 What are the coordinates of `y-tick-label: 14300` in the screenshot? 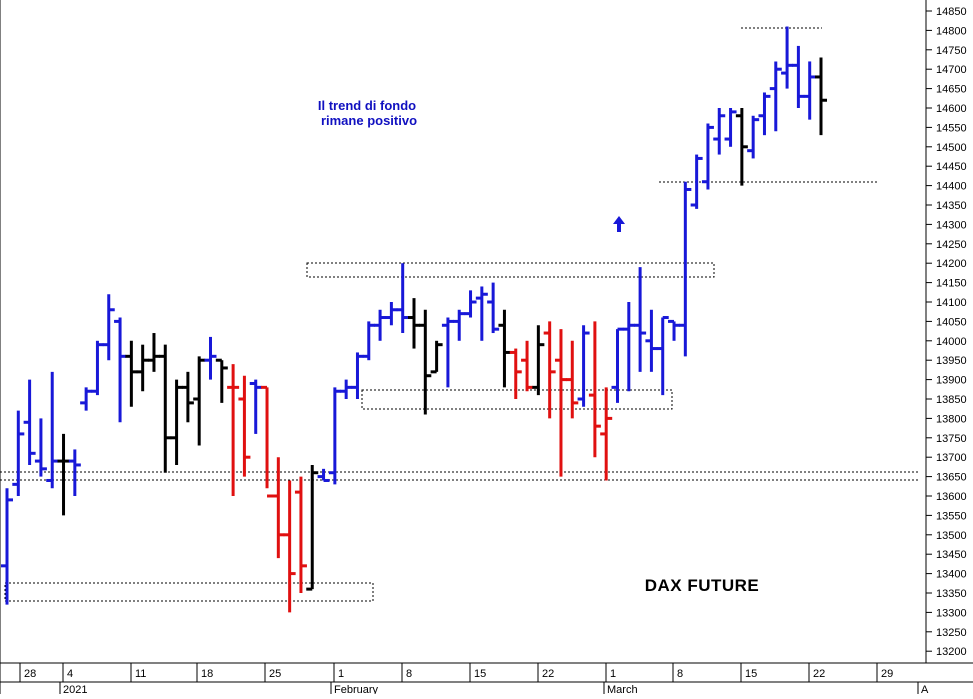 It's located at (951, 225).